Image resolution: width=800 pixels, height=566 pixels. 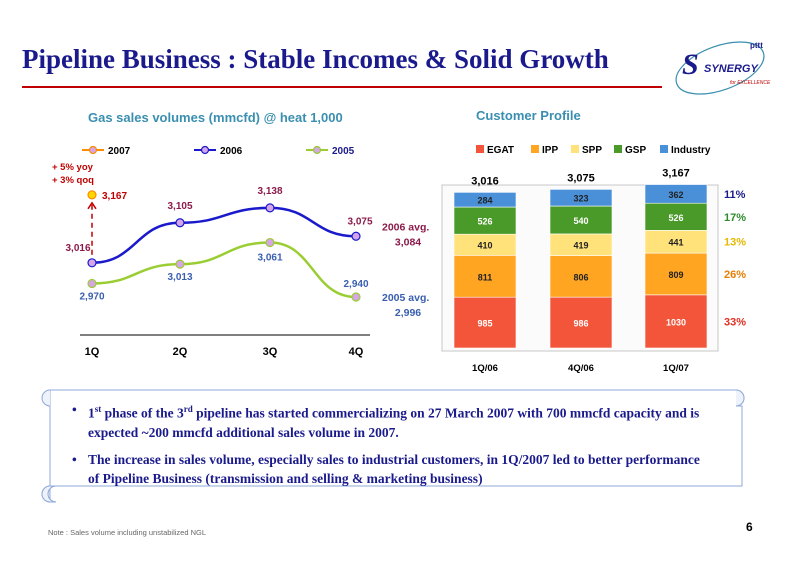 What do you see at coordinates (180, 352) in the screenshot?
I see `x-tick-label: 2Q` at bounding box center [180, 352].